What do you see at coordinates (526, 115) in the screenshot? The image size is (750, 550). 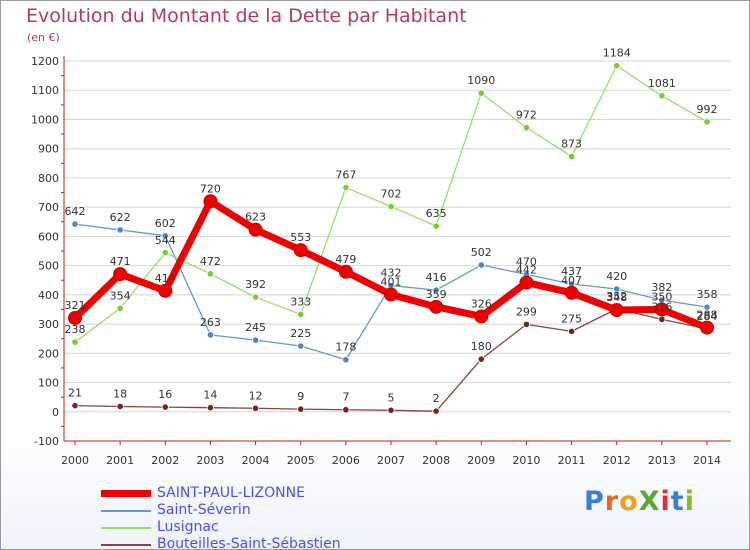 I see `data-label: 972` at bounding box center [526, 115].